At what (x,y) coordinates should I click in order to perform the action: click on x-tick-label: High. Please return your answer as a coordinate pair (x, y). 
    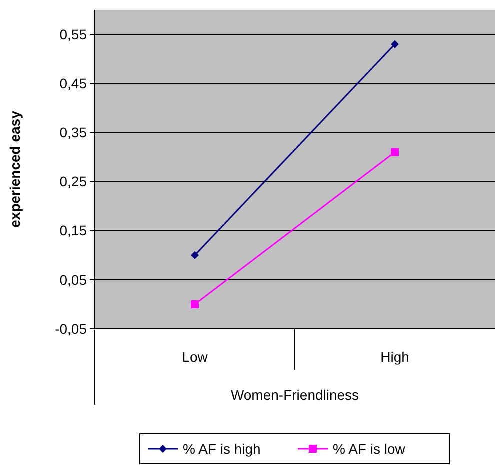
    Looking at the image, I should click on (395, 357).